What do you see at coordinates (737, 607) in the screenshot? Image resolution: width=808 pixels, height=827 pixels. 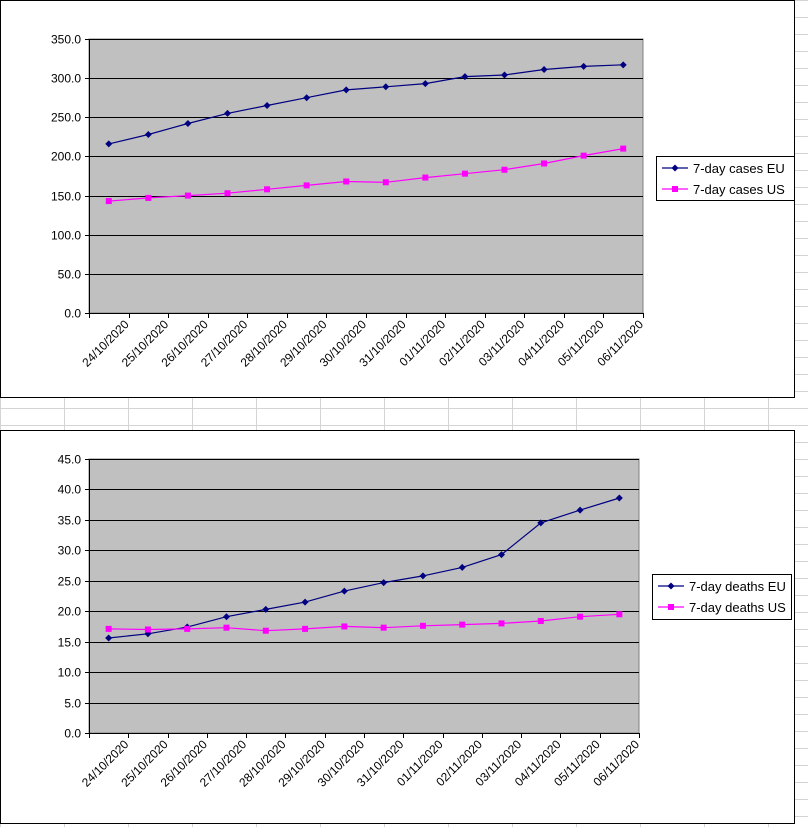 I see `legend-label: 7-day deaths US` at bounding box center [737, 607].